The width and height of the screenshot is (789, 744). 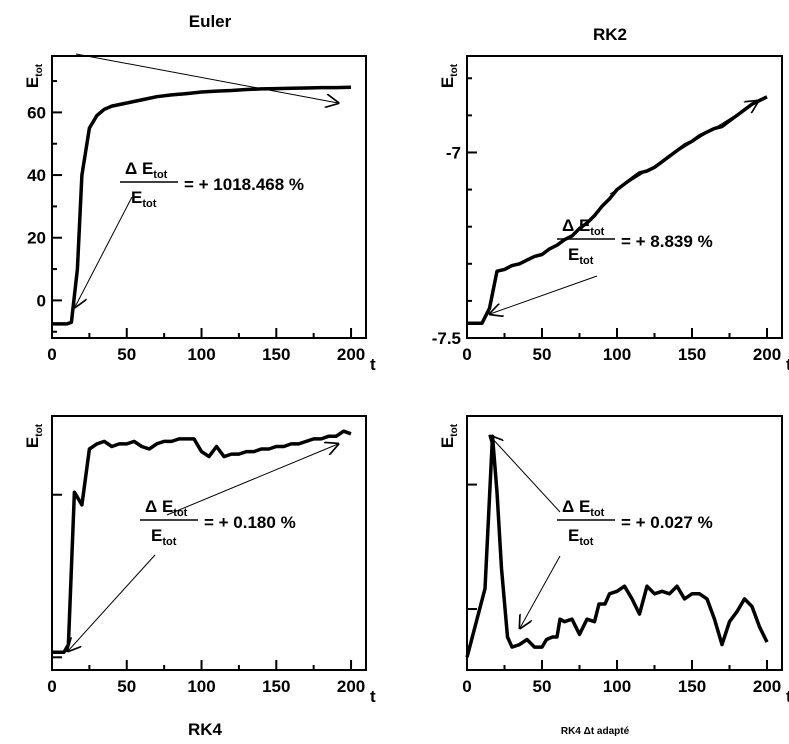 I want to click on y-tick-label: -7, so click(x=453, y=152).